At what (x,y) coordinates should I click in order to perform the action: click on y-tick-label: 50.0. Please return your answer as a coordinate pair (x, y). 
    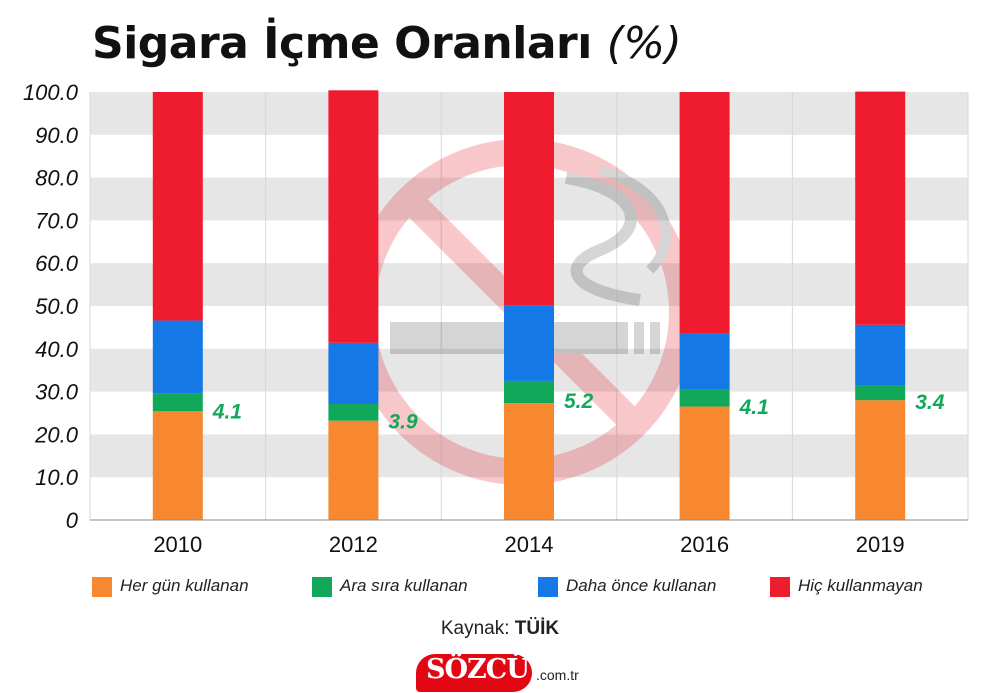
    Looking at the image, I should click on (57, 306).